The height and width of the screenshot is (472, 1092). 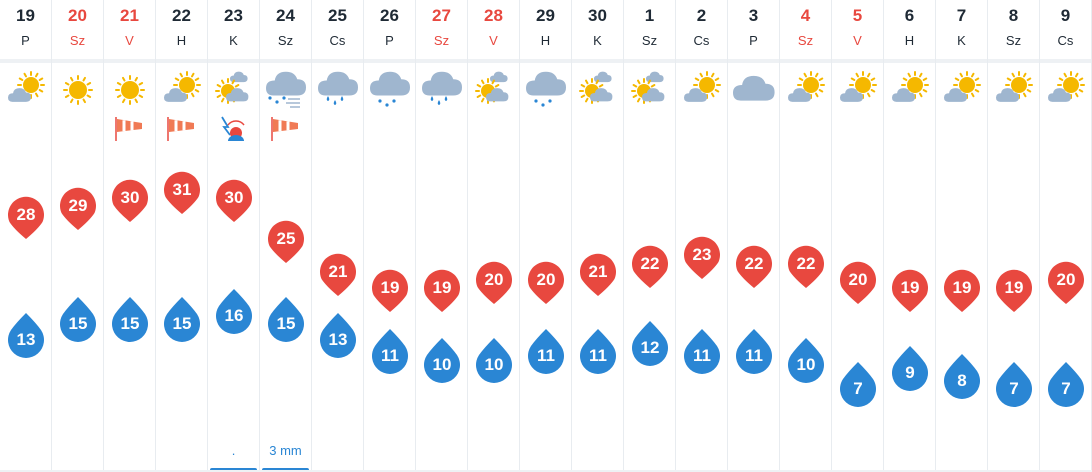 What do you see at coordinates (857, 15) in the screenshot?
I see `day-date: 5` at bounding box center [857, 15].